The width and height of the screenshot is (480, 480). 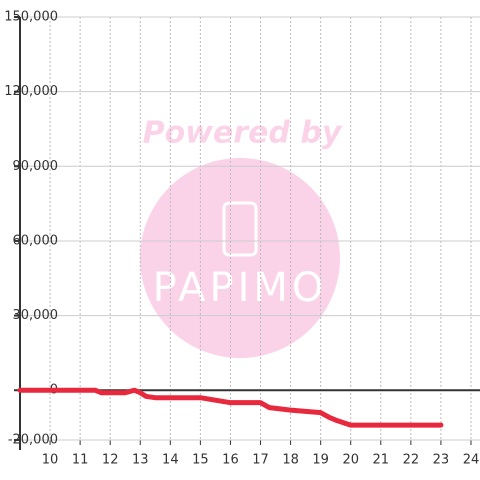 I want to click on x-tick-label: 16, so click(x=230, y=460).